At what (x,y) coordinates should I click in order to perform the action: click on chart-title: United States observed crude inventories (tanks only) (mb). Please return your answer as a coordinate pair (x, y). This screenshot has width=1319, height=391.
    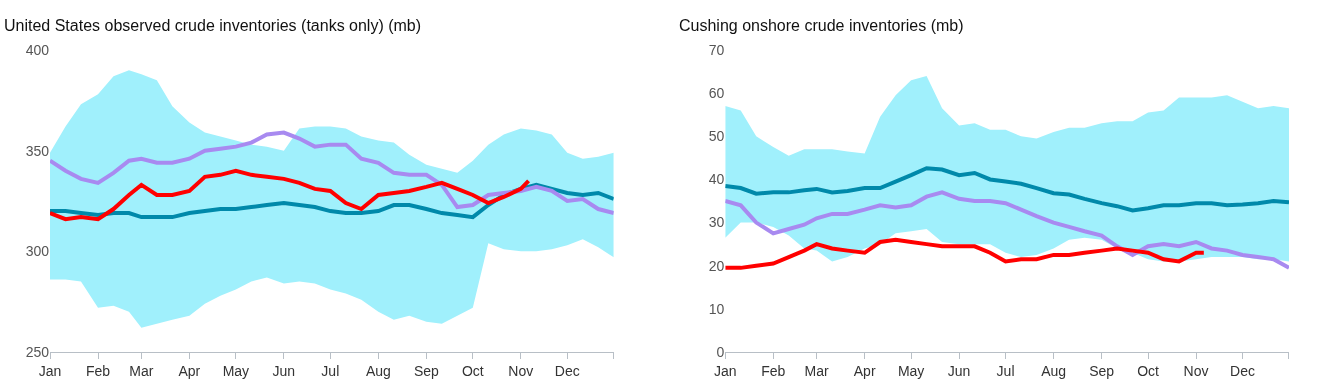
    Looking at the image, I should click on (213, 25).